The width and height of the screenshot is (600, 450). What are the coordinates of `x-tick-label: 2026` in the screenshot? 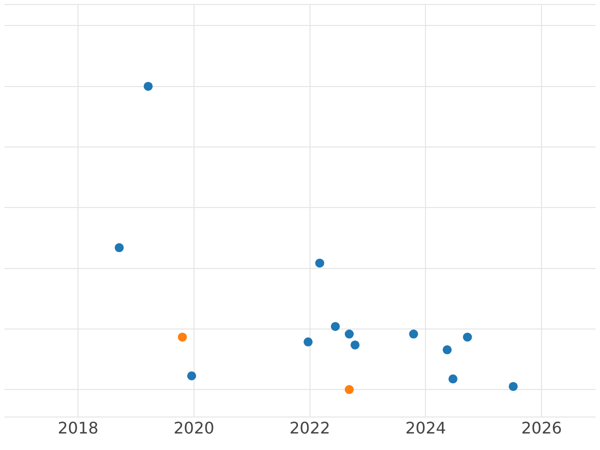 It's located at (541, 428).